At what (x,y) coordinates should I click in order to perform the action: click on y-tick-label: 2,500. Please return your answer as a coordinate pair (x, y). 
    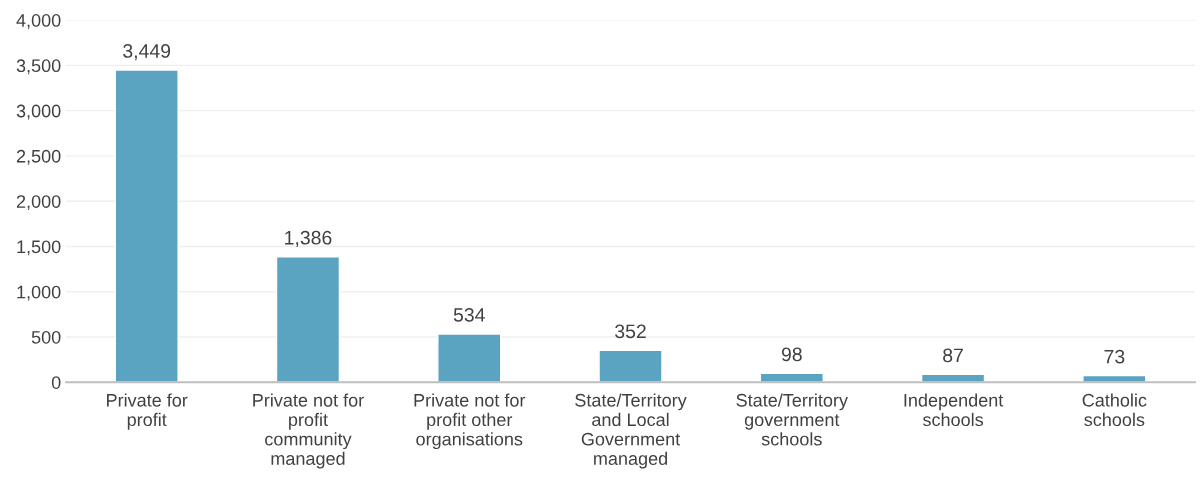
    Looking at the image, I should click on (38, 157).